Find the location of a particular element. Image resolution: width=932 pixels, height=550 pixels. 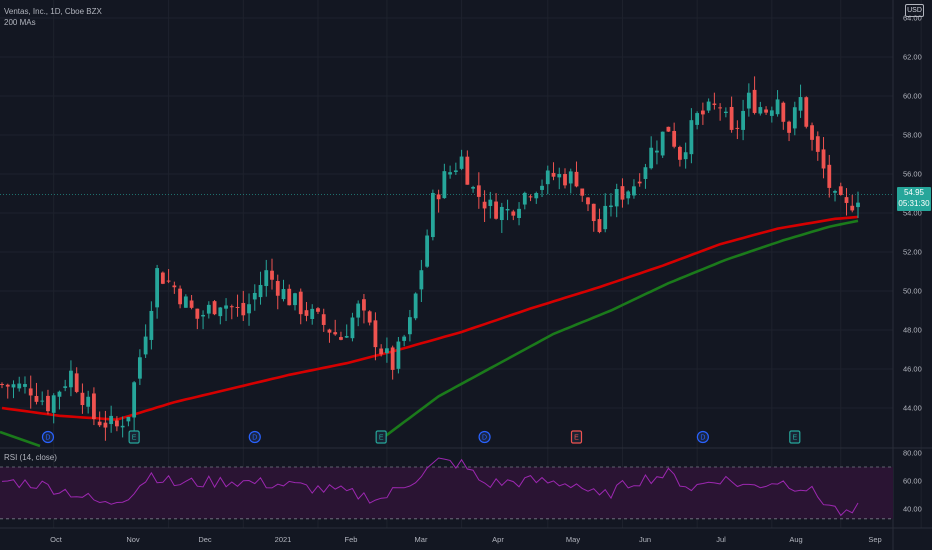

price-tick-label: 52.00 is located at coordinates (912, 252).